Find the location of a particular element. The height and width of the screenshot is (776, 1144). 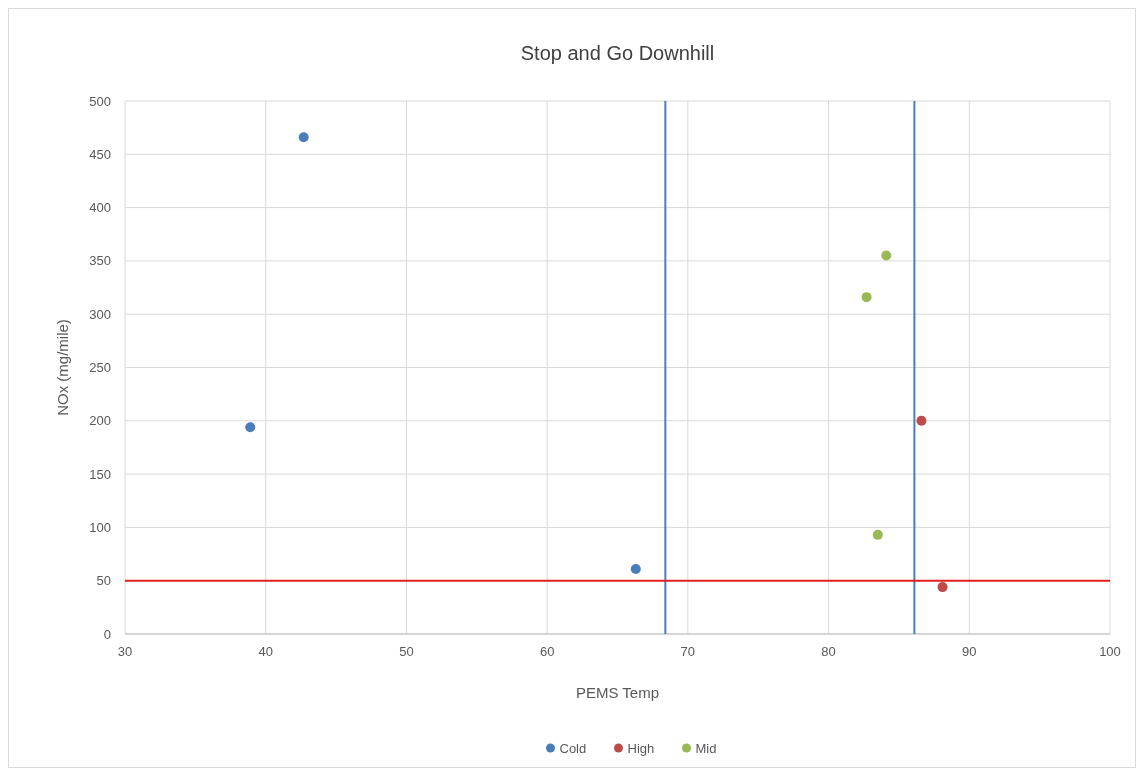

x-tick-label: 80 is located at coordinates (828, 651).